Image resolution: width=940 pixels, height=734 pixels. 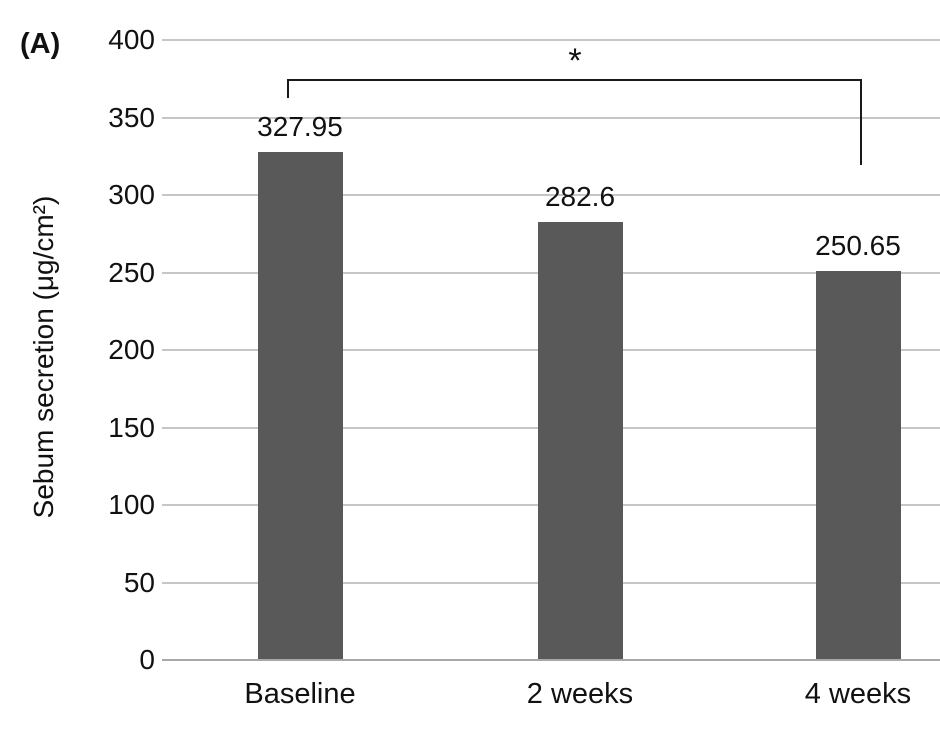 What do you see at coordinates (300, 694) in the screenshot?
I see `x-category-label: Baseline` at bounding box center [300, 694].